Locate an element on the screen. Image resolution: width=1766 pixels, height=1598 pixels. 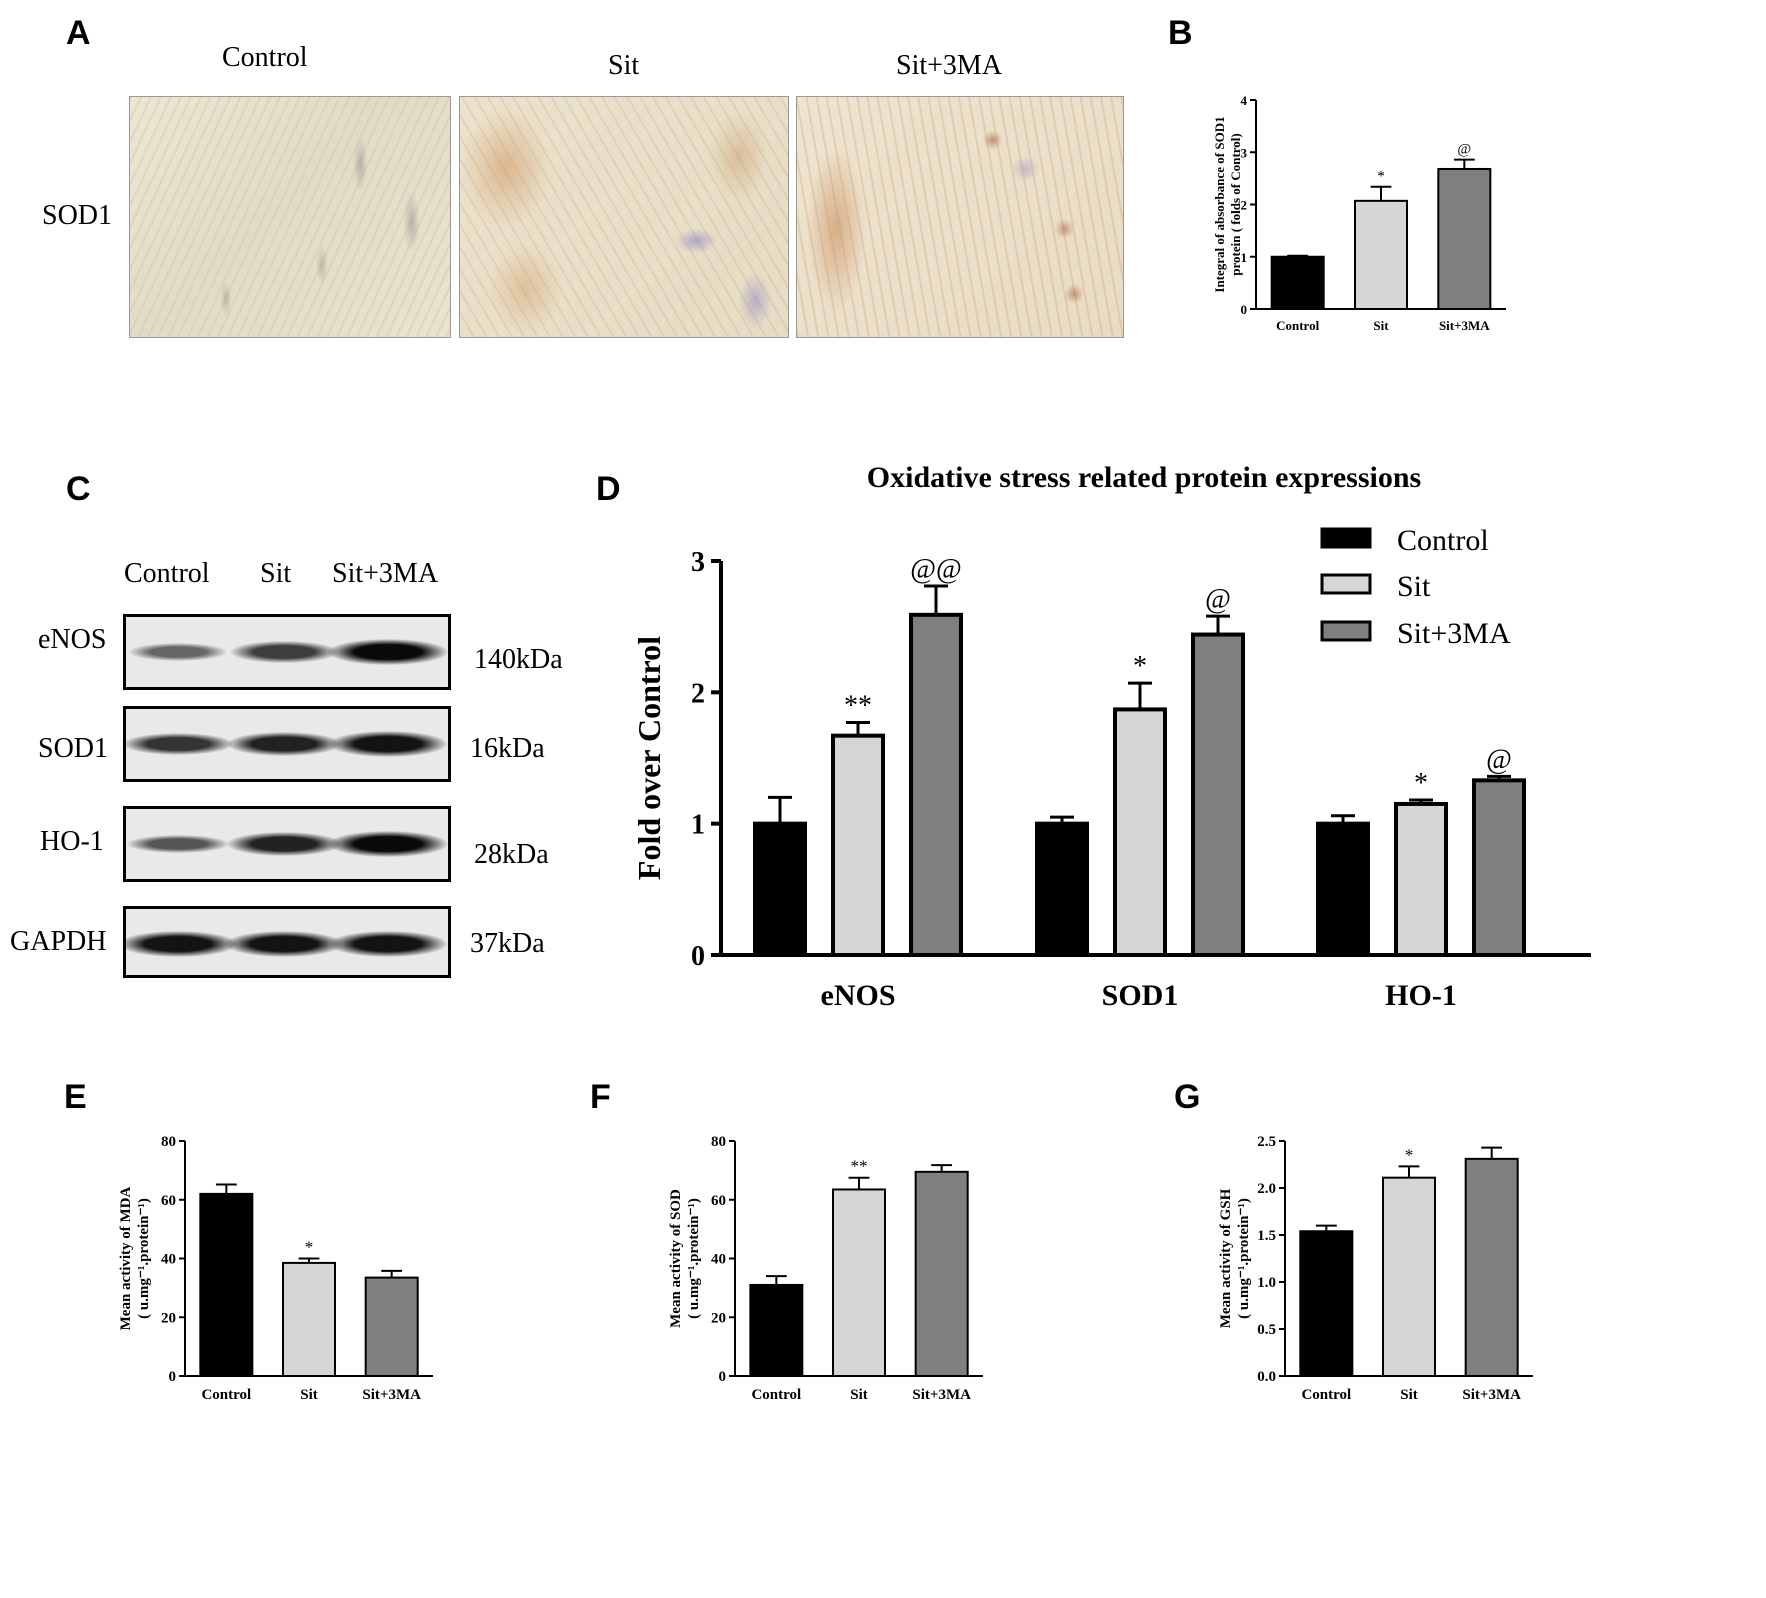
panel-label-c: C is located at coordinates (78, 489).